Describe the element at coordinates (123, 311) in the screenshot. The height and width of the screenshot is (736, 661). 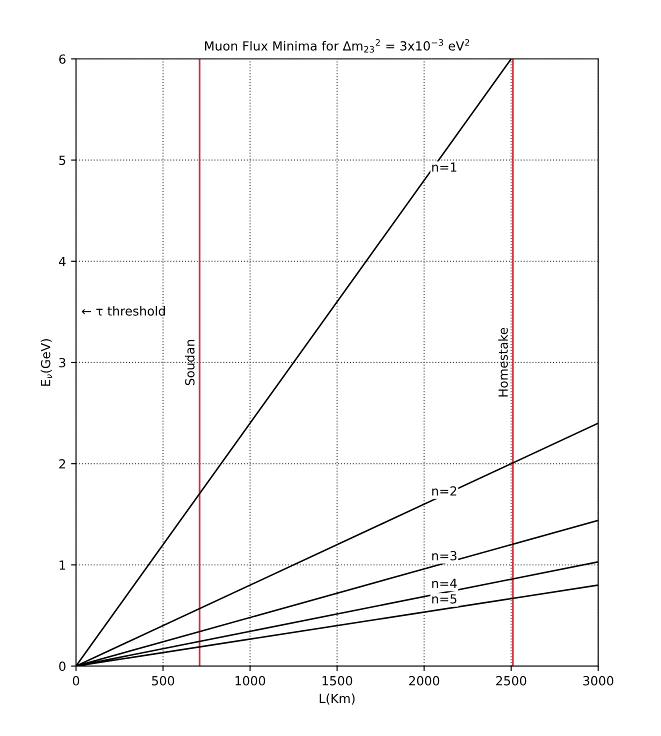
I see `annotation: ← τ threshold` at that location.